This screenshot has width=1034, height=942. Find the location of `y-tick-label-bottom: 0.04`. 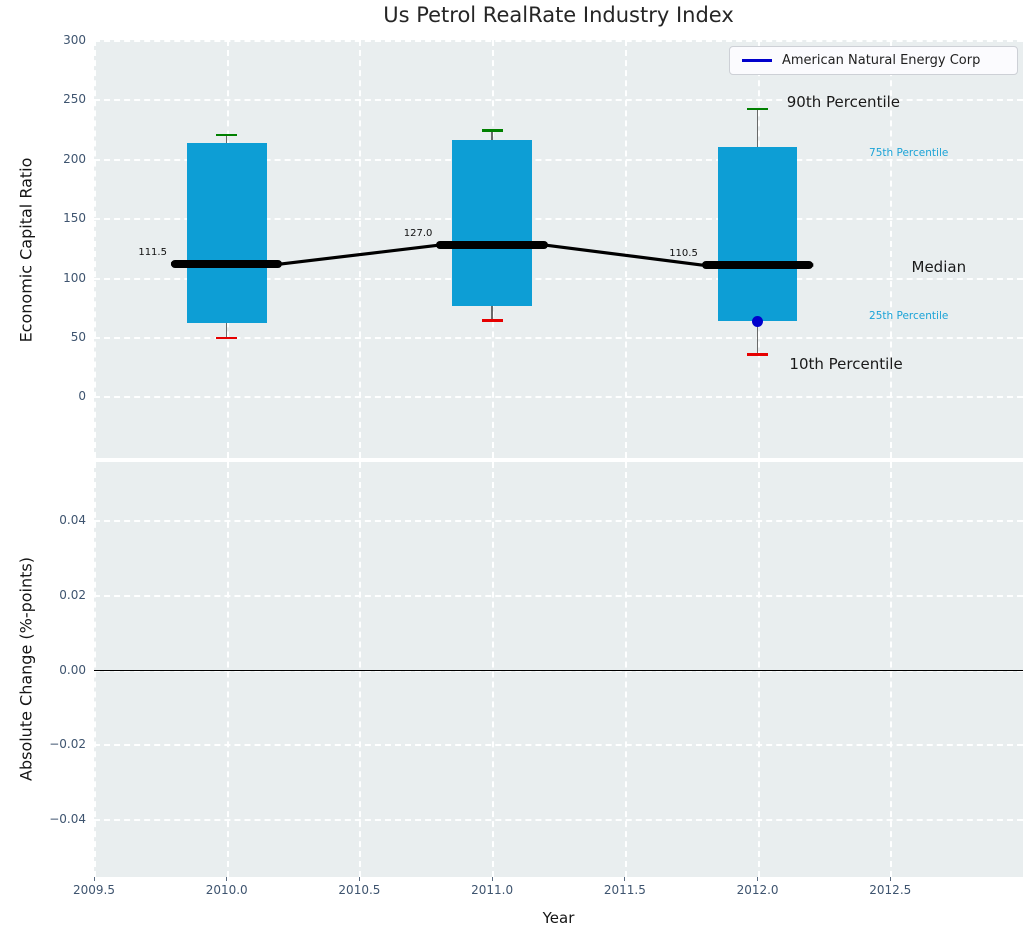

y-tick-label-bottom: 0.04 is located at coordinates (72, 519).